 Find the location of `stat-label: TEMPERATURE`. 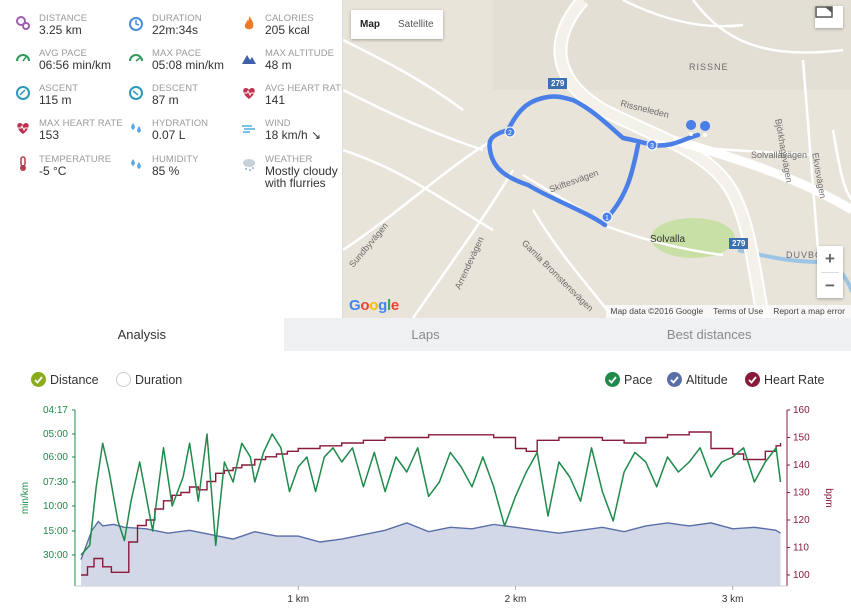

stat-label: TEMPERATURE is located at coordinates (75, 159).